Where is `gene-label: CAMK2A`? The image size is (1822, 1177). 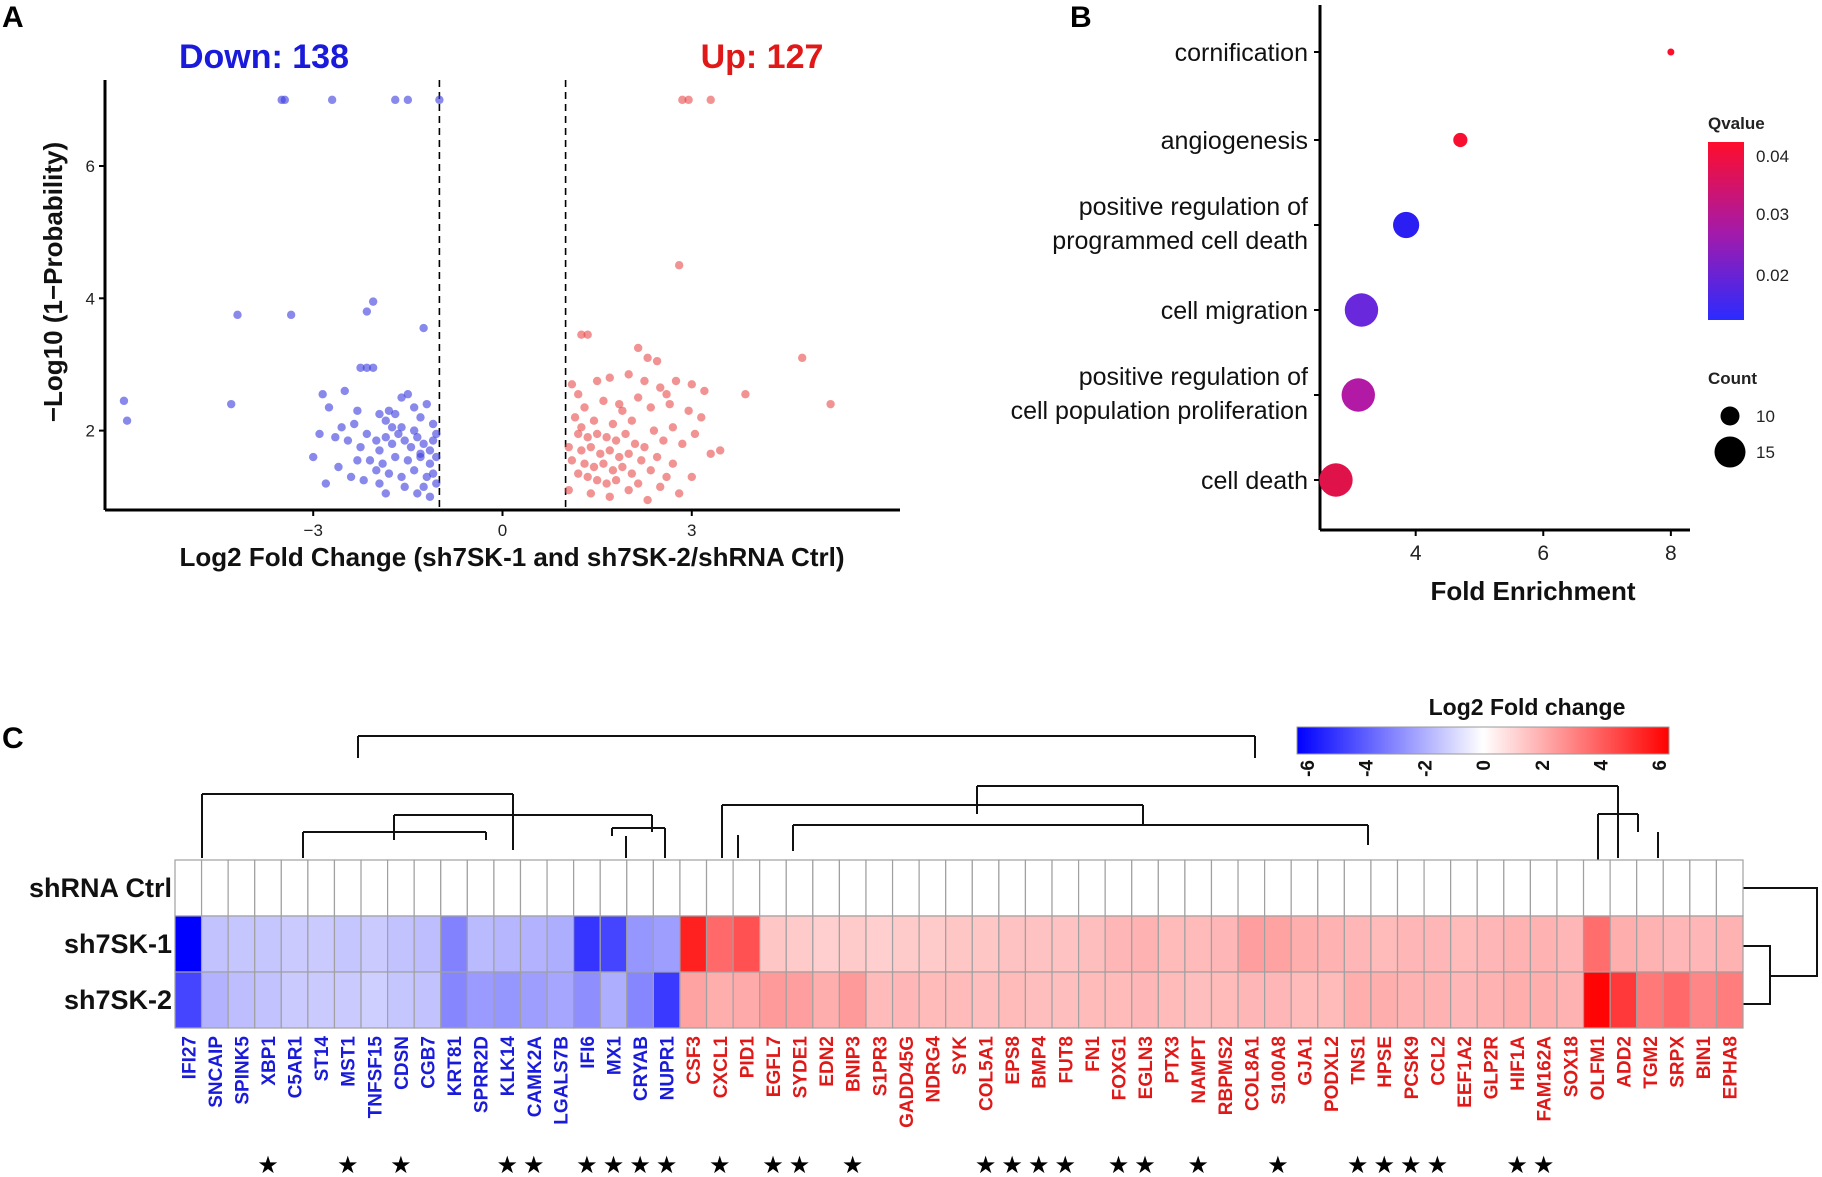
gene-label: CAMK2A is located at coordinates (535, 1077).